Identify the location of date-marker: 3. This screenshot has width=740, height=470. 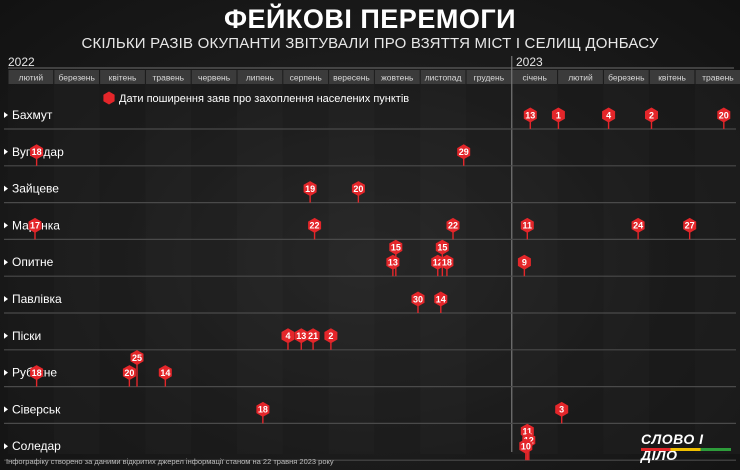
(562, 412).